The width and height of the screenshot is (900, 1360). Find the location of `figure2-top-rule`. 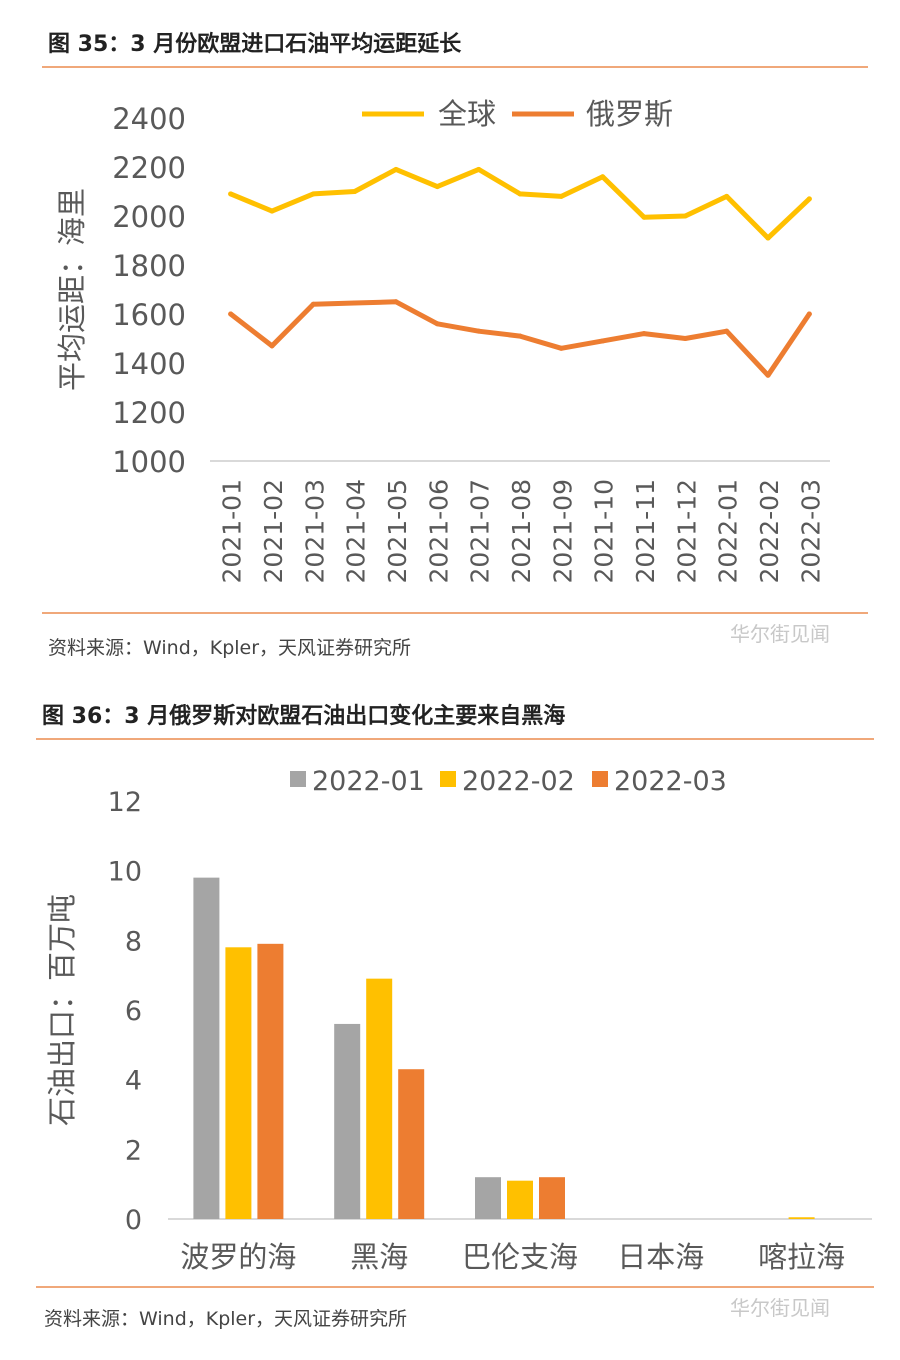

figure2-top-rule is located at coordinates (455, 739).